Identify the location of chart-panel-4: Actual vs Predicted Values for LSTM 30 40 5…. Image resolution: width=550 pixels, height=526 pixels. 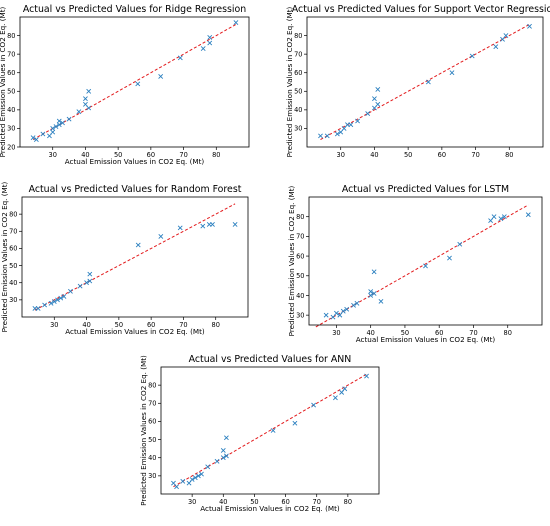
(415, 264).